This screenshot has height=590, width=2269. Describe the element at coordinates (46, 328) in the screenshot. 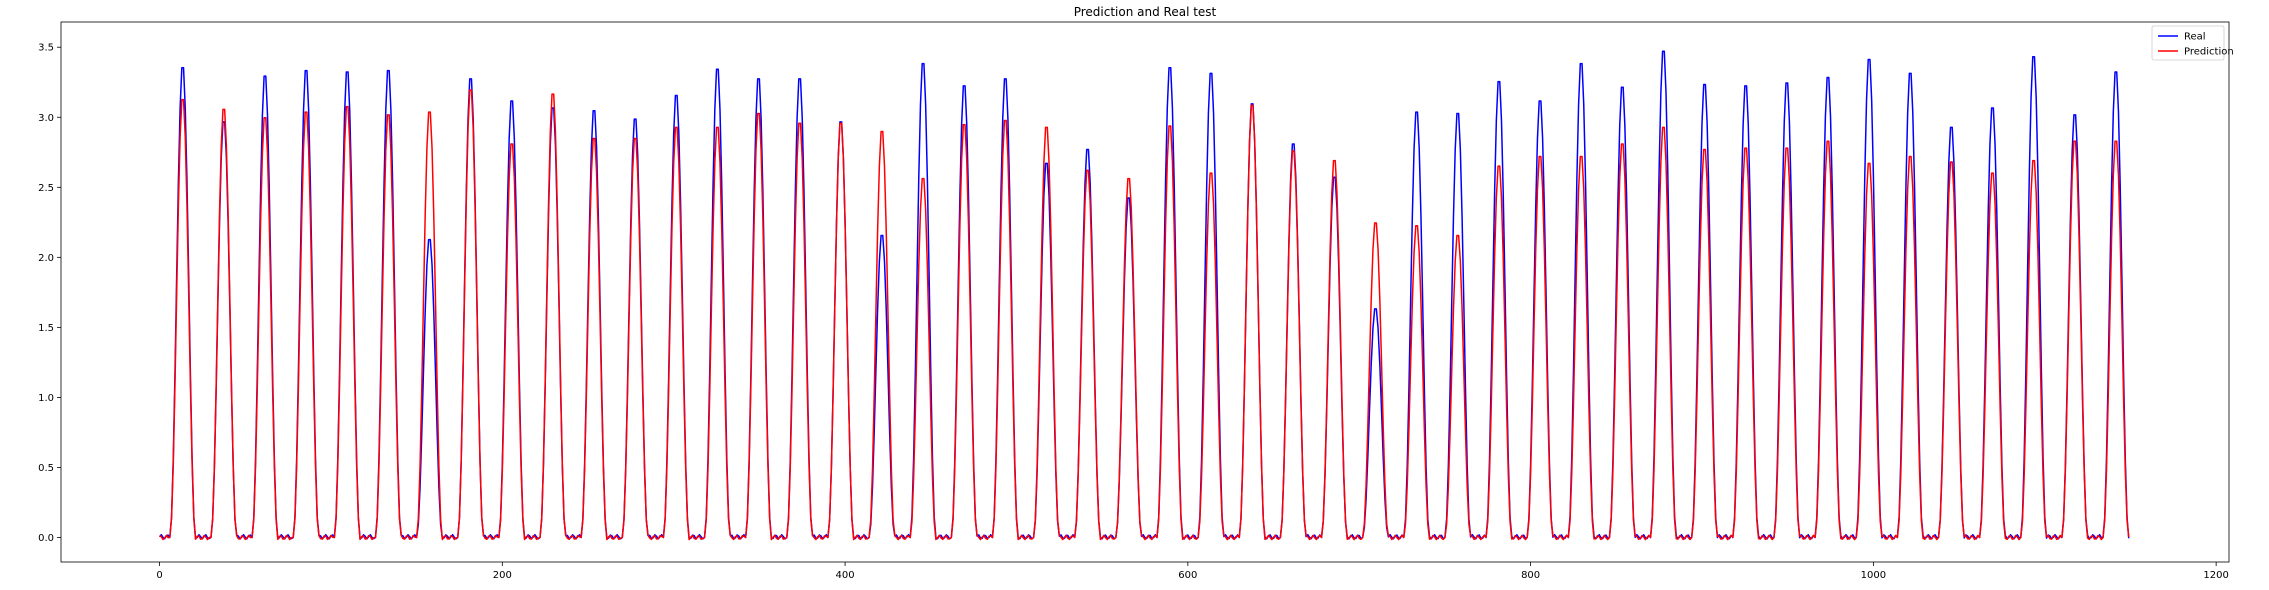

I see `y-tick-label: 1.5` at that location.